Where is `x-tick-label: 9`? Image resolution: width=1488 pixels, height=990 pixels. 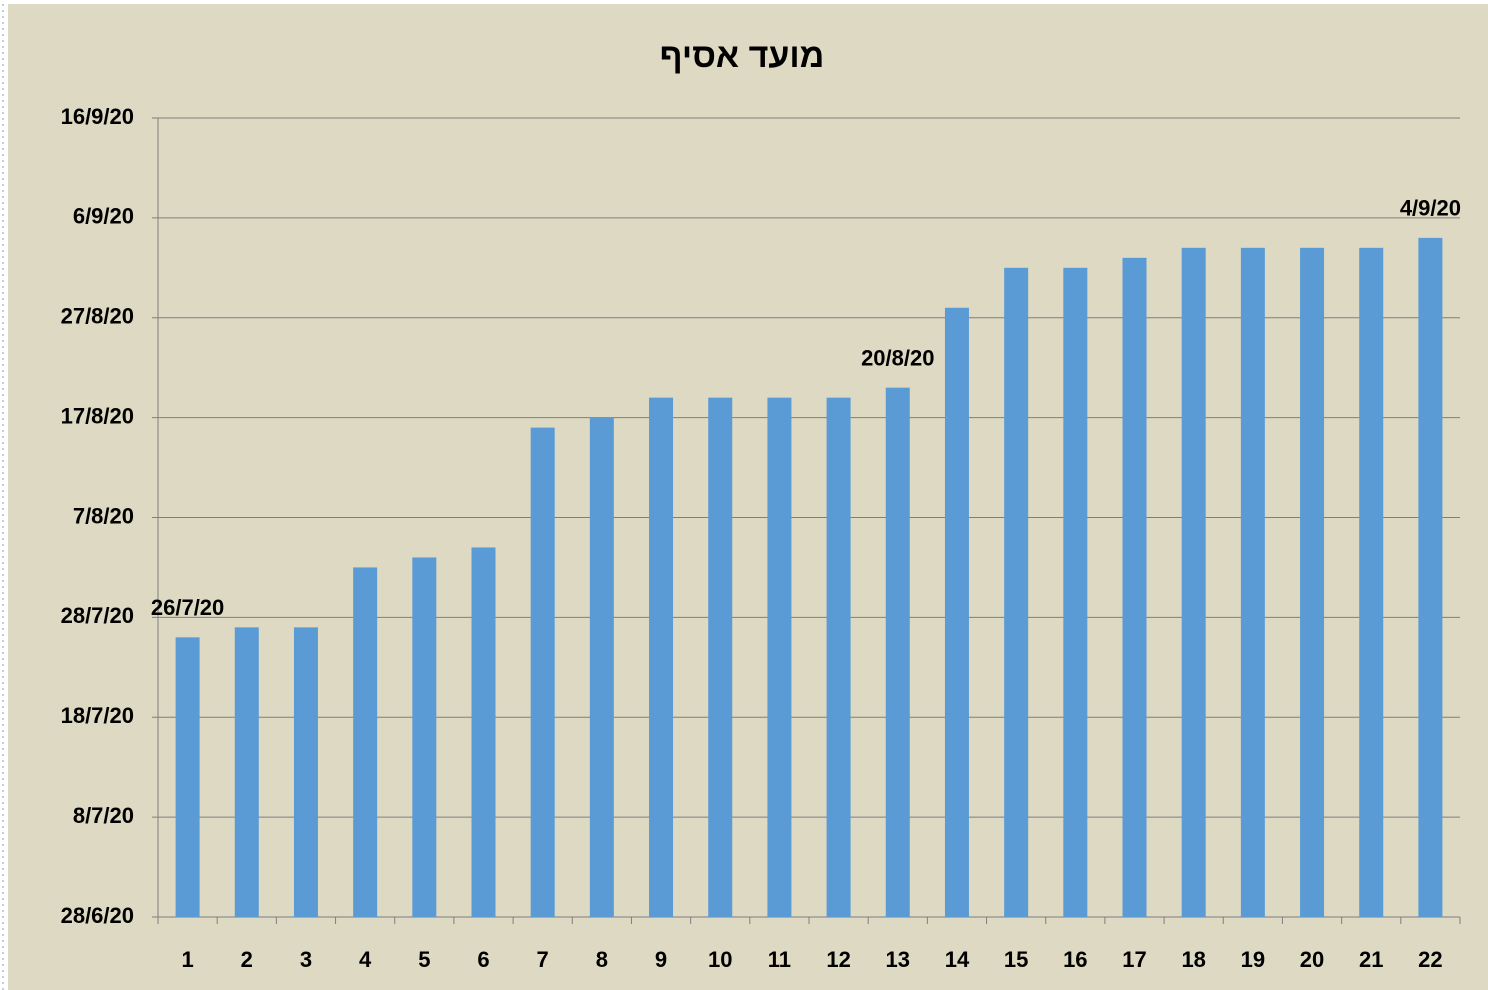
x-tick-label: 9 is located at coordinates (661, 959).